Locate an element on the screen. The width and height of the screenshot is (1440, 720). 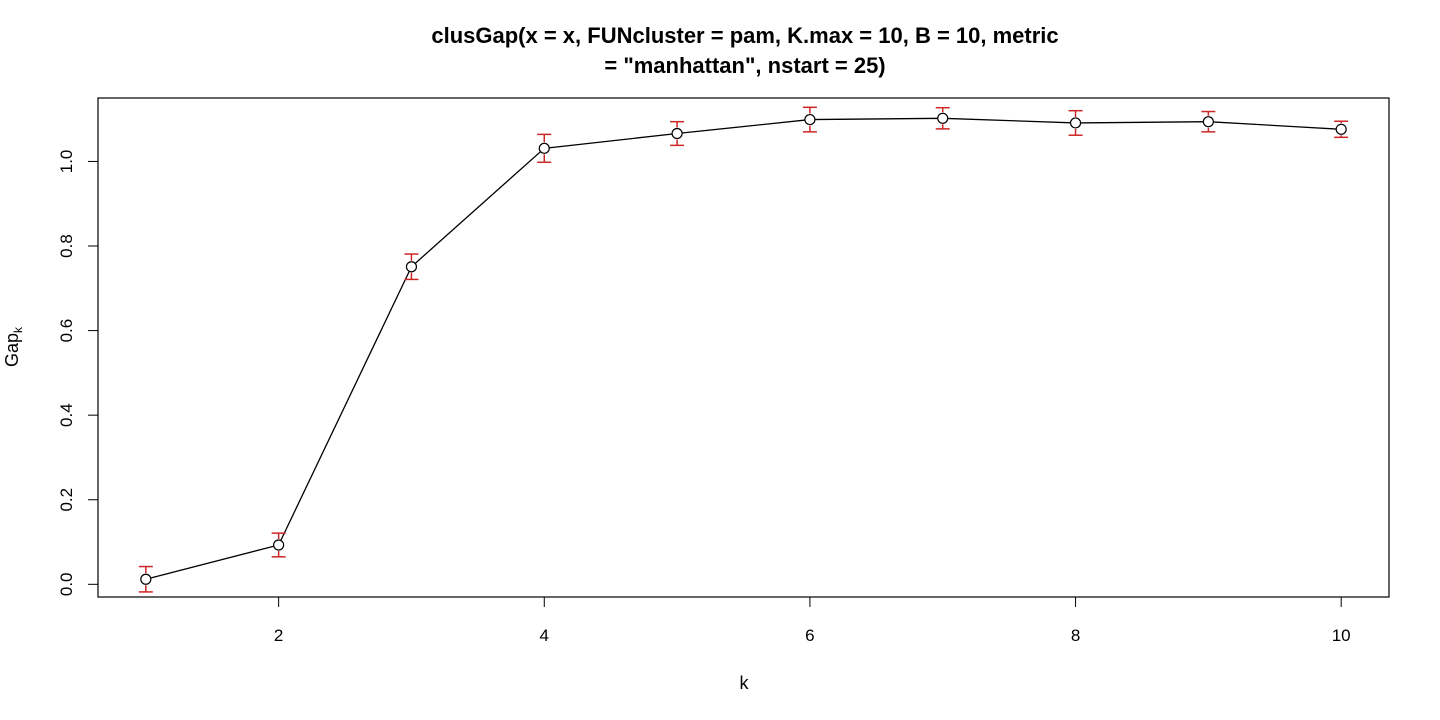
x-tick-label: 4 is located at coordinates (544, 635).